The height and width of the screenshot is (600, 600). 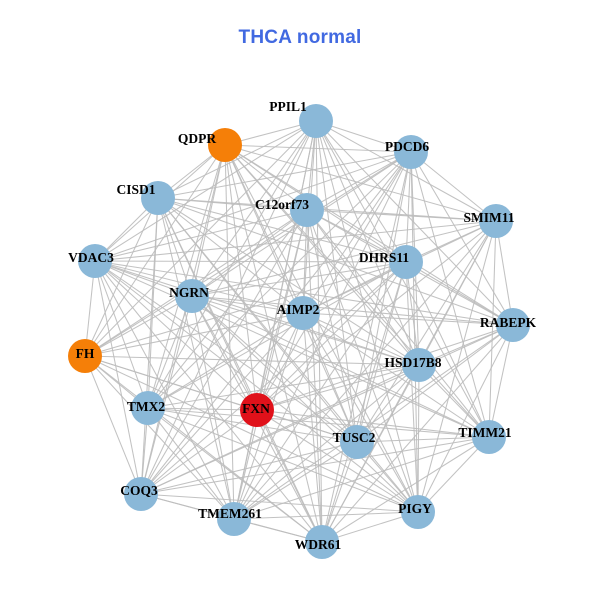 I want to click on node-label: PPIL1, so click(x=288, y=106).